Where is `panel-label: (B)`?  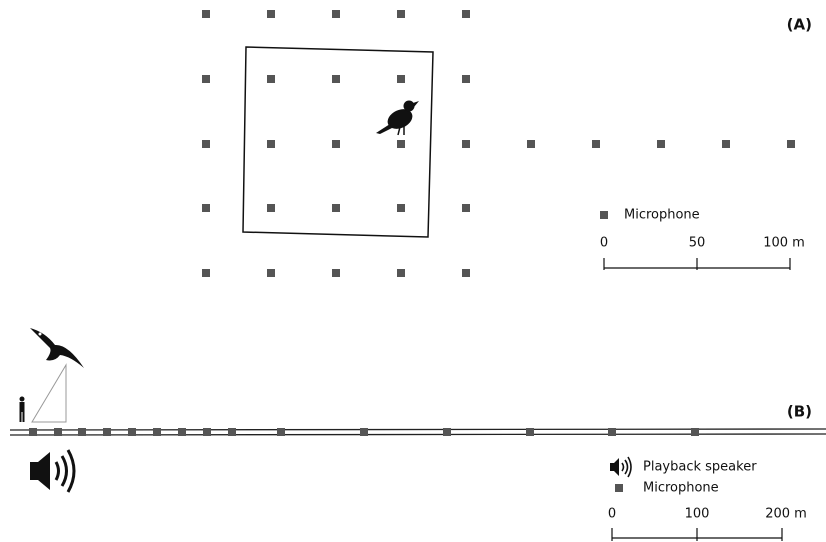 panel-label: (B) is located at coordinates (799, 412).